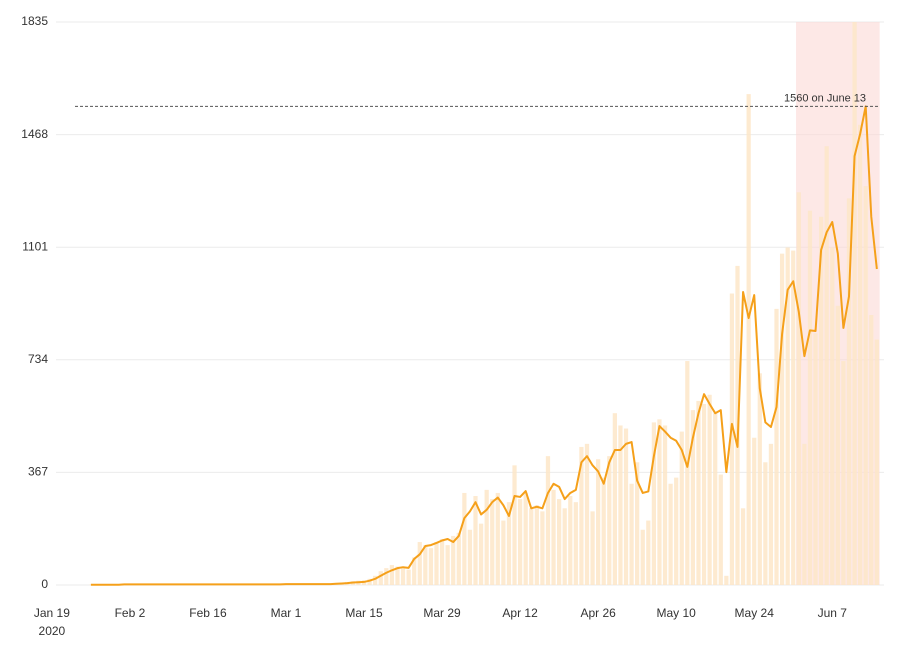  Describe the element at coordinates (38, 472) in the screenshot. I see `y-tick-label: 367` at that location.